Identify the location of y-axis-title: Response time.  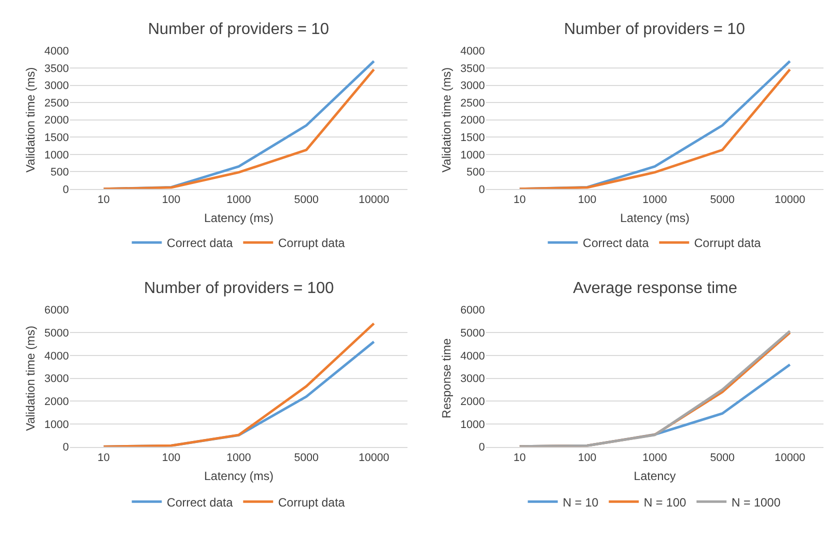
(447, 378).